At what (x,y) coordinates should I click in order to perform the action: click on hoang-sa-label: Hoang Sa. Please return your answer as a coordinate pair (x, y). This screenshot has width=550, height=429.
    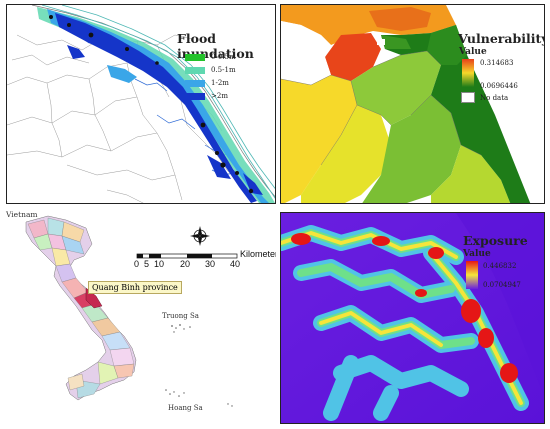
    Looking at the image, I should click on (185, 408).